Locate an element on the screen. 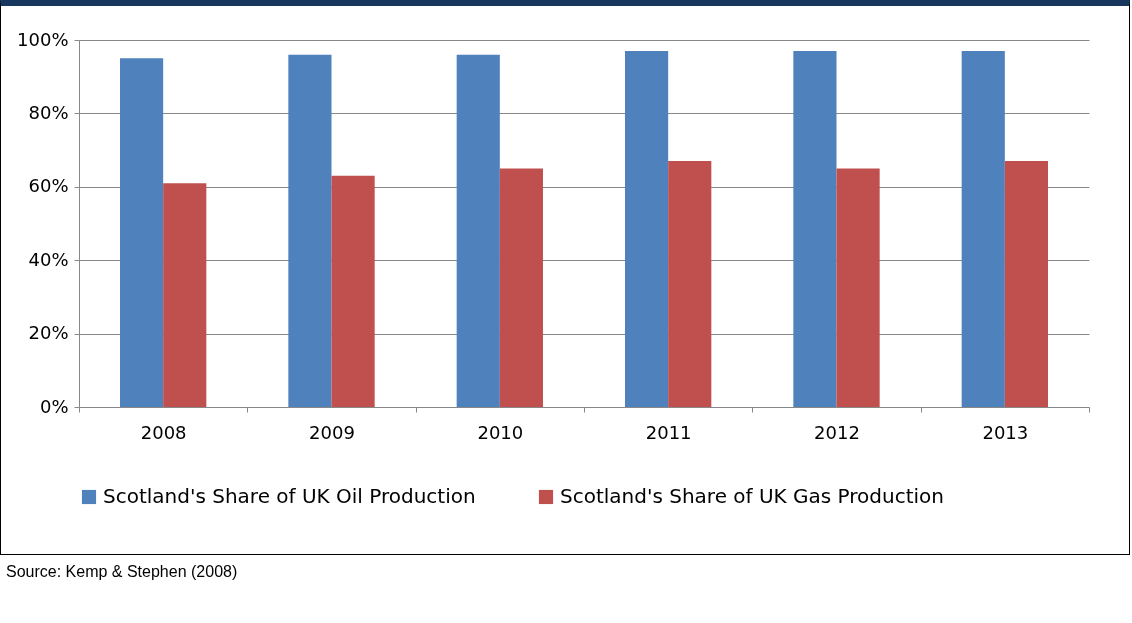 Image resolution: width=1132 pixels, height=623 pixels. y-tick-label: 60% is located at coordinates (48, 186).